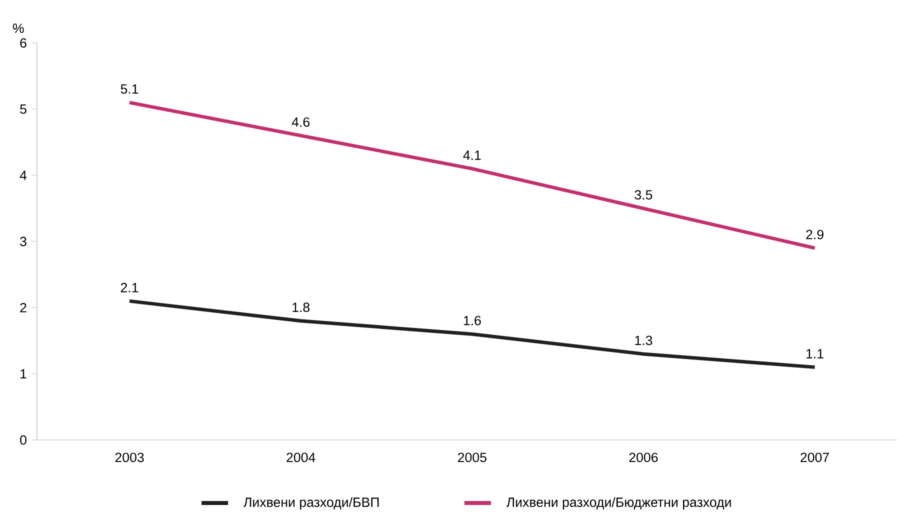 The image size is (898, 513). Describe the element at coordinates (472, 155) in the screenshot. I see `data-label: 4.1` at that location.